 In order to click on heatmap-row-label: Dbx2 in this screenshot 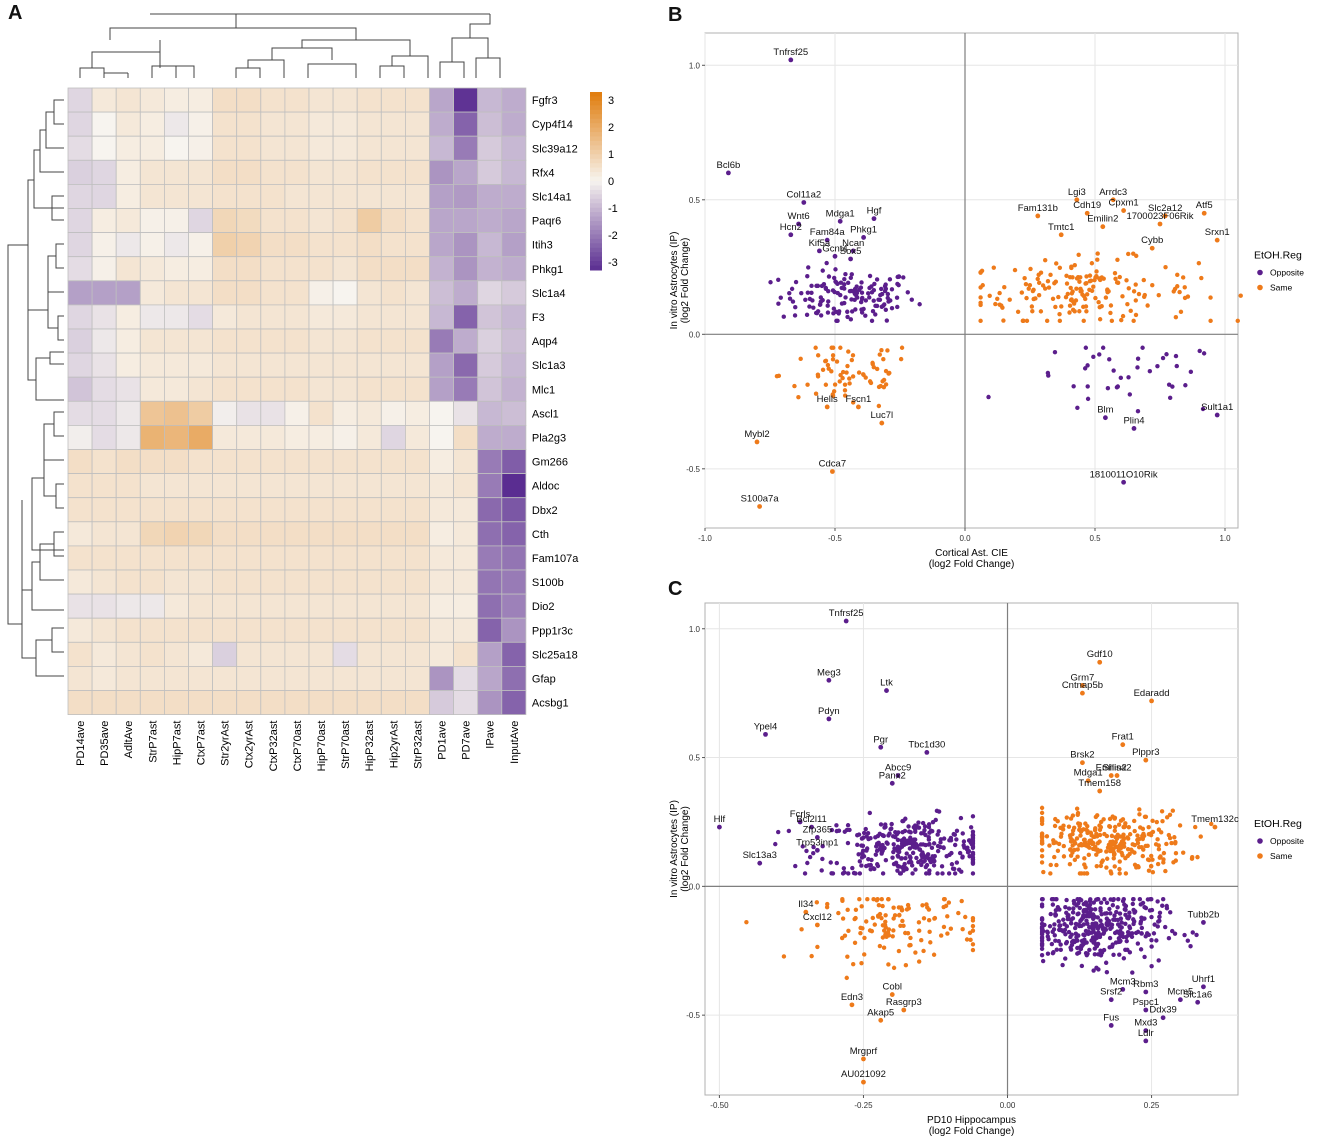, I will do `click(545, 511)`.